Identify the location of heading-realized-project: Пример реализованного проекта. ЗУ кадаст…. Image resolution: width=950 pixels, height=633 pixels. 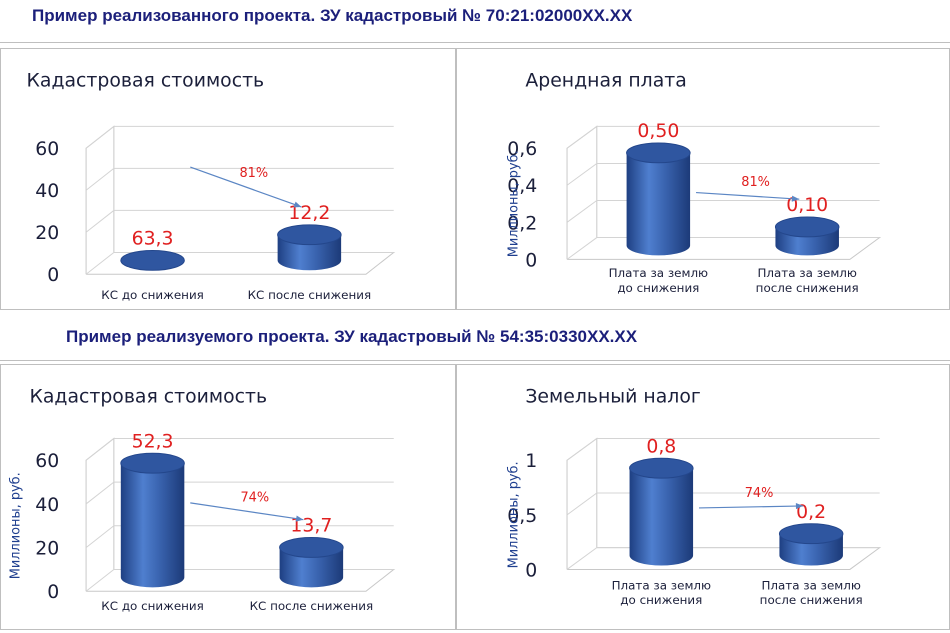
(332, 15).